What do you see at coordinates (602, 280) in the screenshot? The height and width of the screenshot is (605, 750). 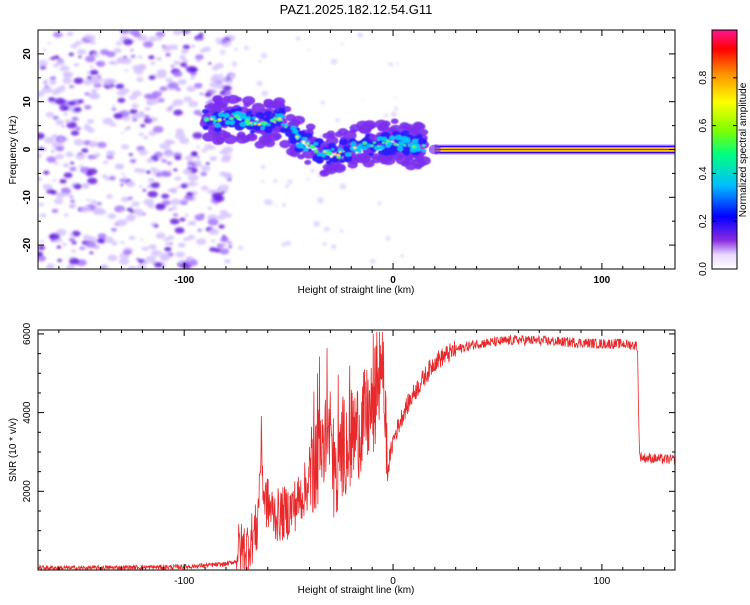 I see `spectrogram-xtick-label: 100` at bounding box center [602, 280].